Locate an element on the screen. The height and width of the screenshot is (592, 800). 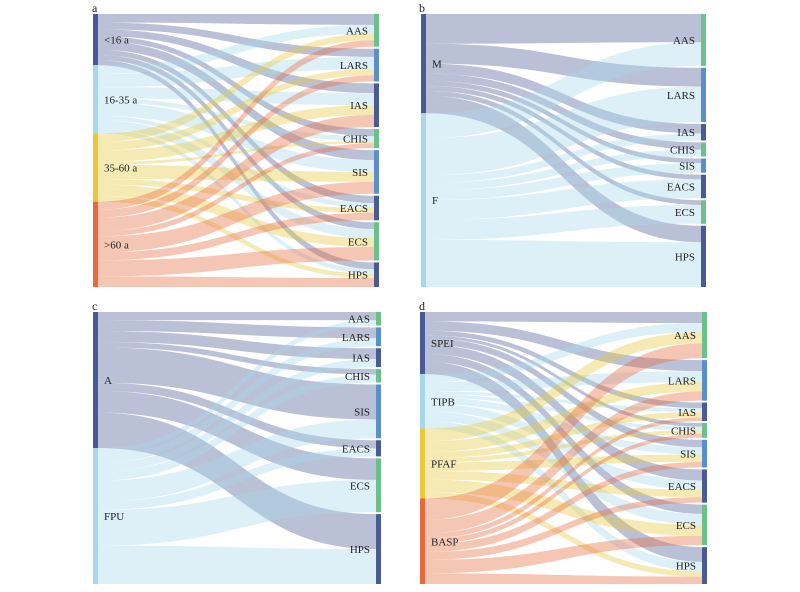
flow-SPEI-to-HPS is located at coordinates (563, 461).